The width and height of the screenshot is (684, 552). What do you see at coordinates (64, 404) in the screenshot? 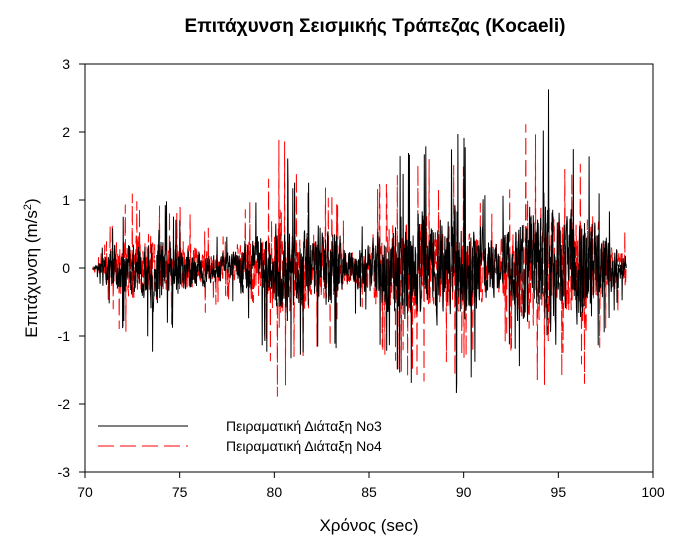
I see `y-tick-label: -2` at bounding box center [64, 404].